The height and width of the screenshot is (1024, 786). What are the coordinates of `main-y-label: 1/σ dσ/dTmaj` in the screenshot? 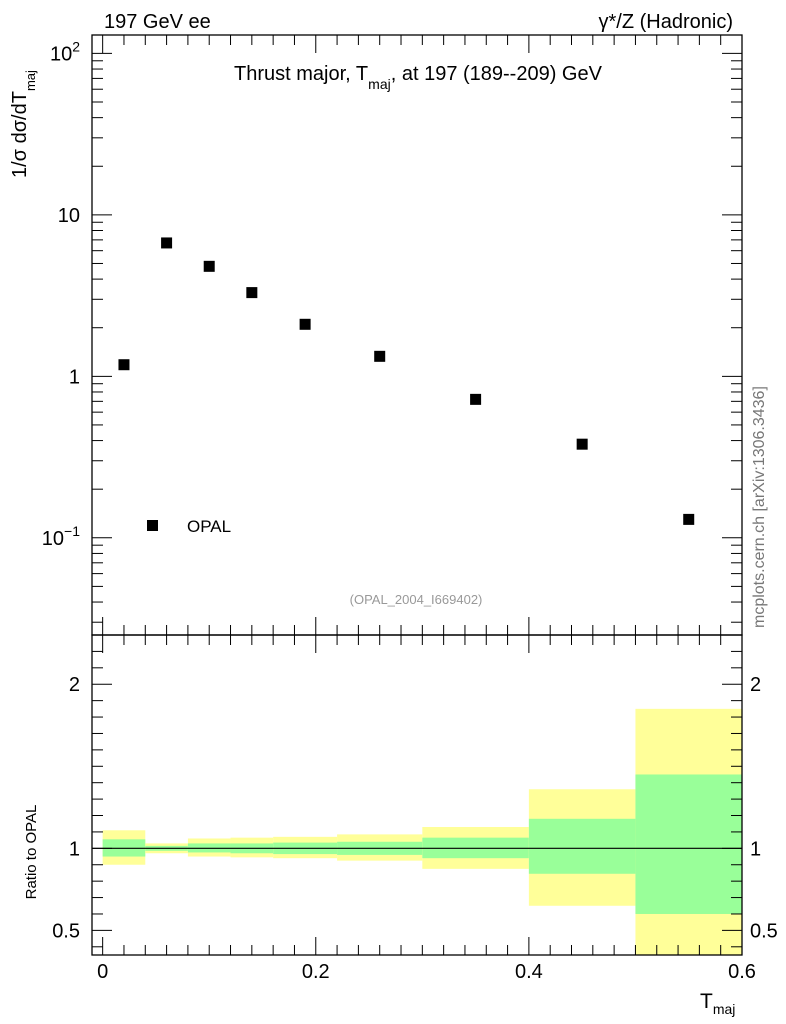 It's located at (23, 124).